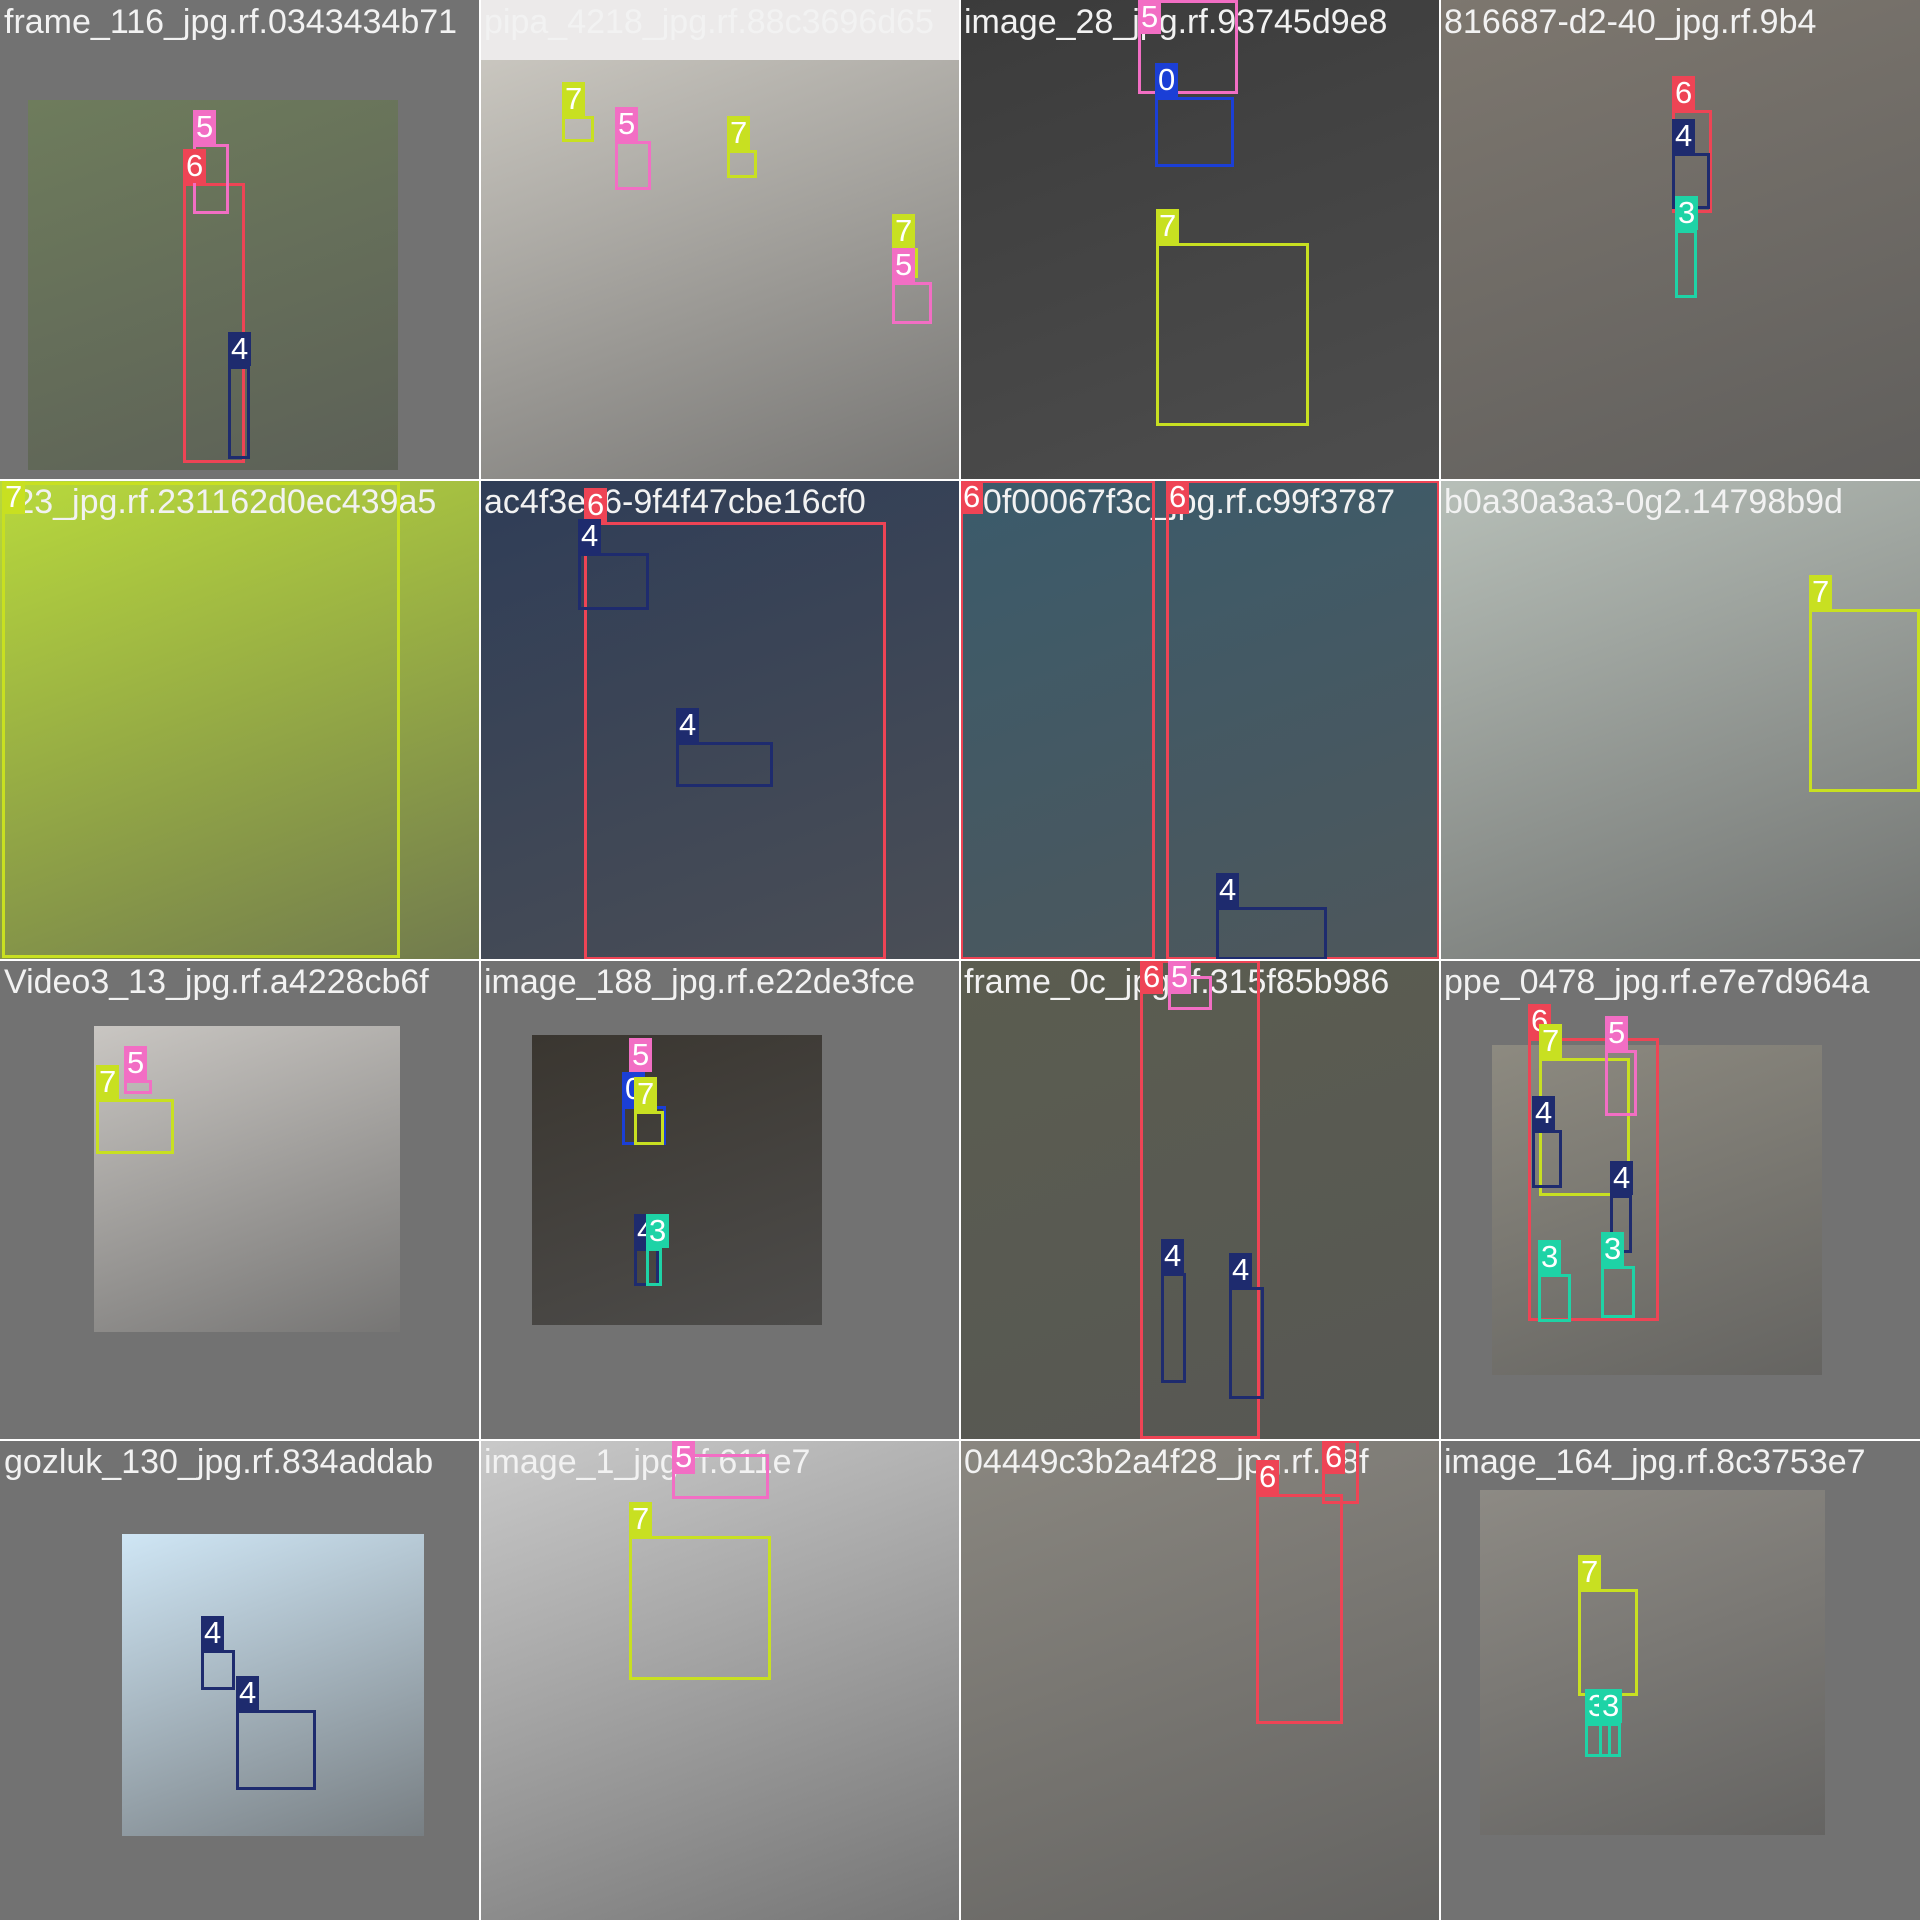 Image resolution: width=1920 pixels, height=1920 pixels. What do you see at coordinates (709, 22) in the screenshot?
I see `image-filename: pipa_4218_jpg.rf.88c3696d65` at bounding box center [709, 22].